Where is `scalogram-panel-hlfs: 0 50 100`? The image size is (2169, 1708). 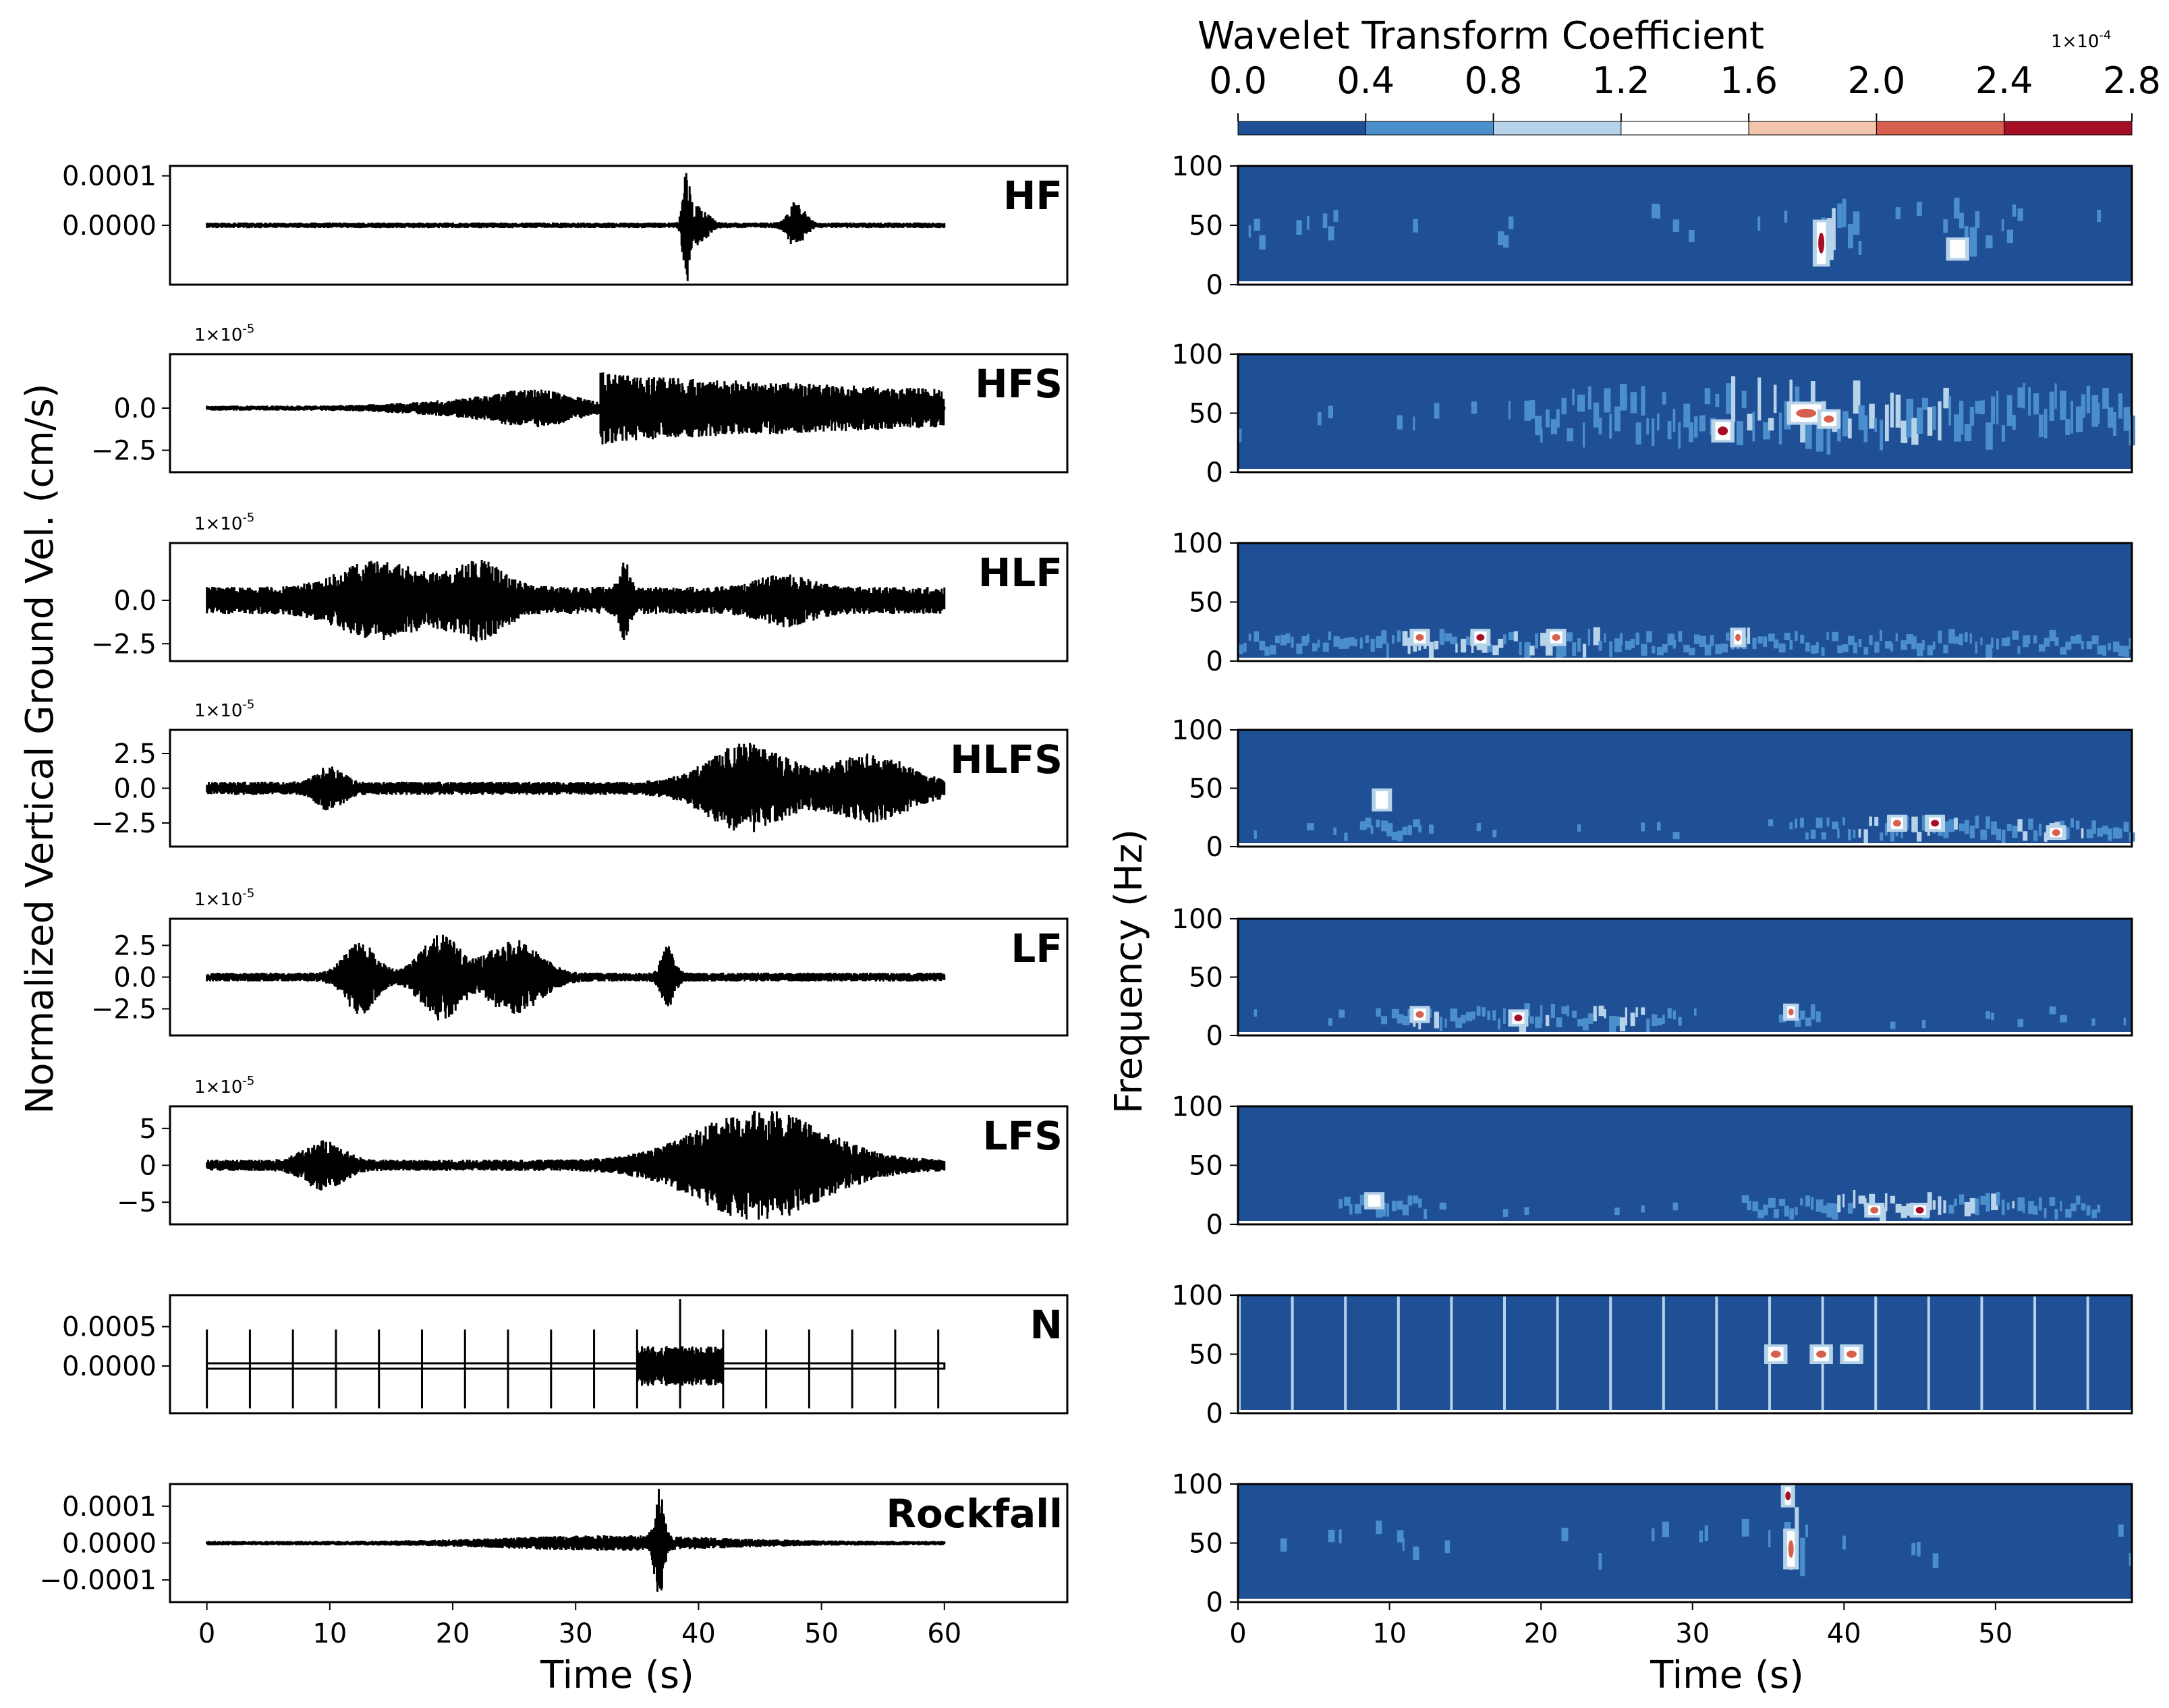
scalogram-panel-hlfs: 0 50 100 is located at coordinates (1653, 789).